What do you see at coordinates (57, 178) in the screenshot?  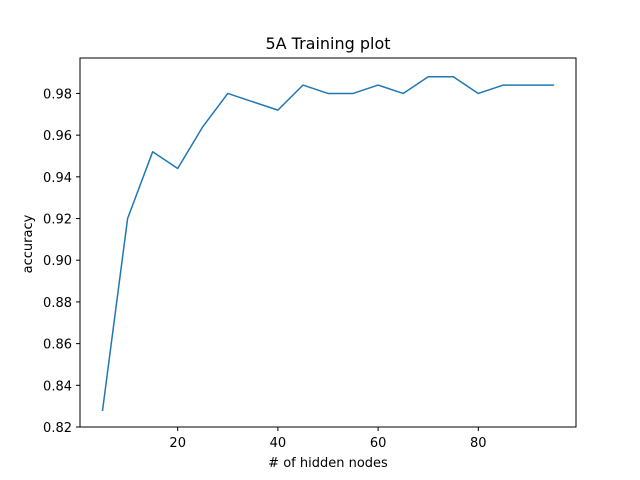 I see `y-tick-label: 0.94` at bounding box center [57, 178].